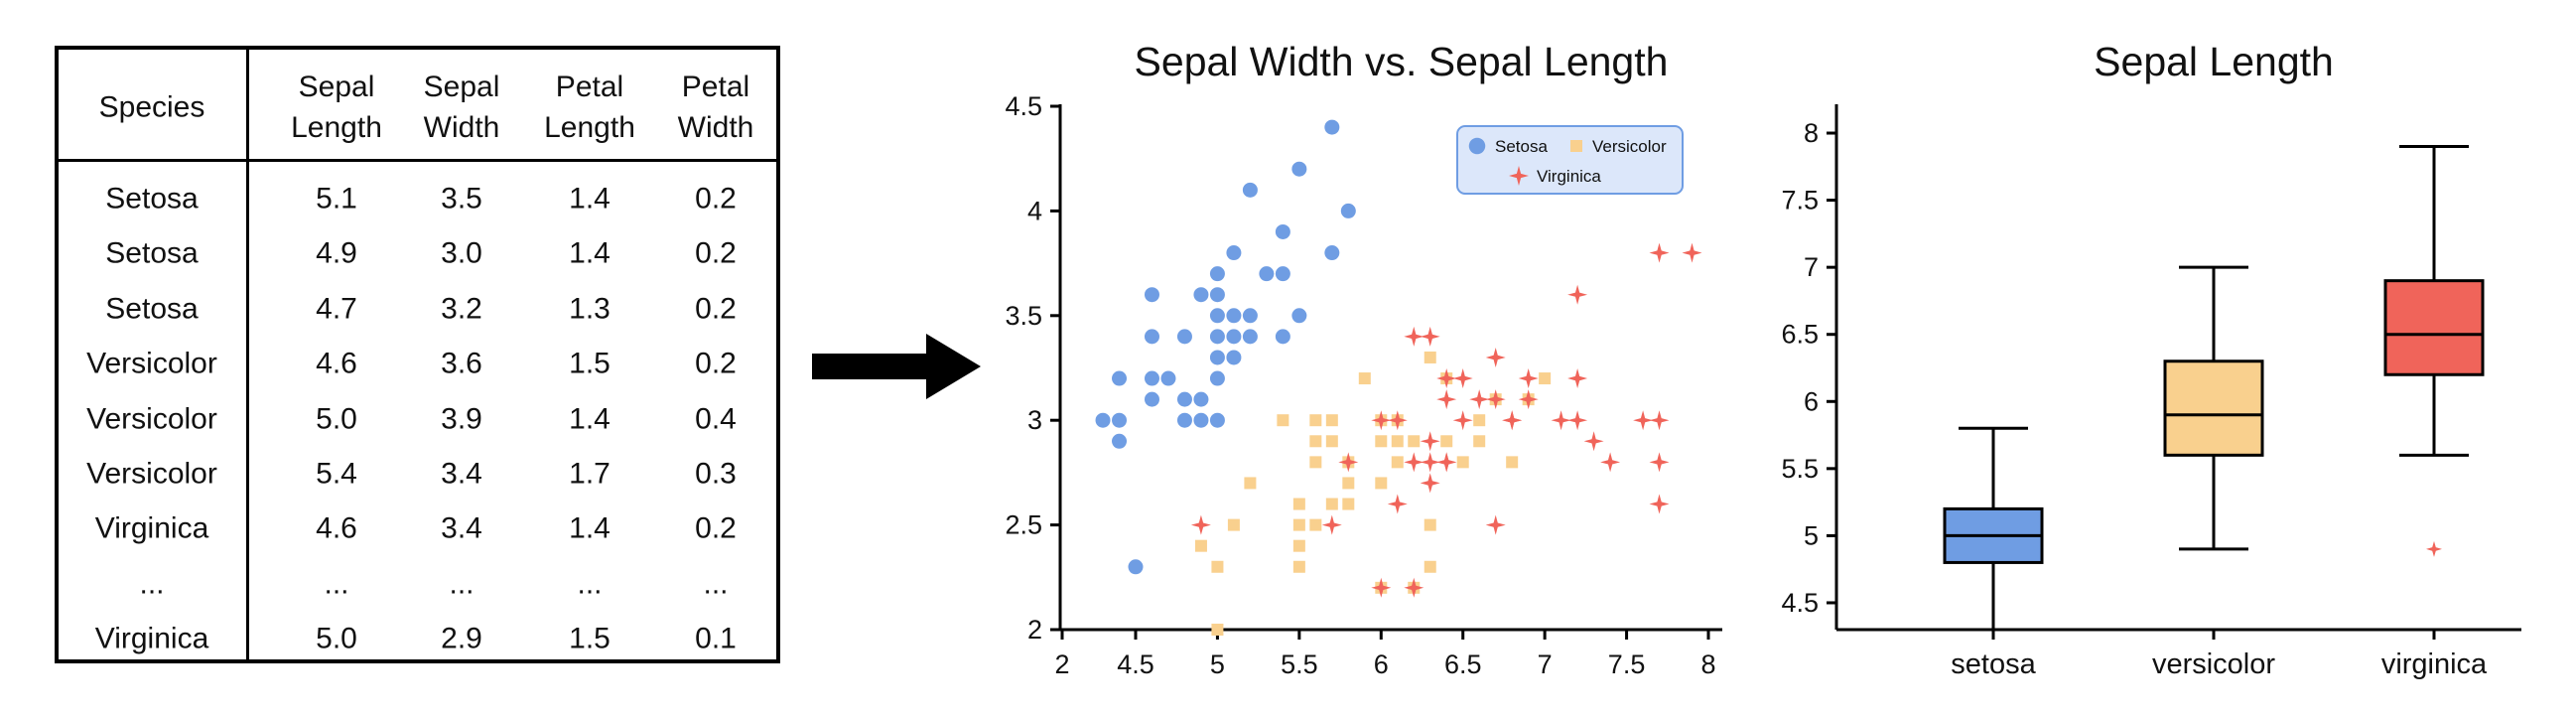 The height and width of the screenshot is (719, 2576). Describe the element at coordinates (1299, 664) in the screenshot. I see `x-tick-label: 5.5` at that location.